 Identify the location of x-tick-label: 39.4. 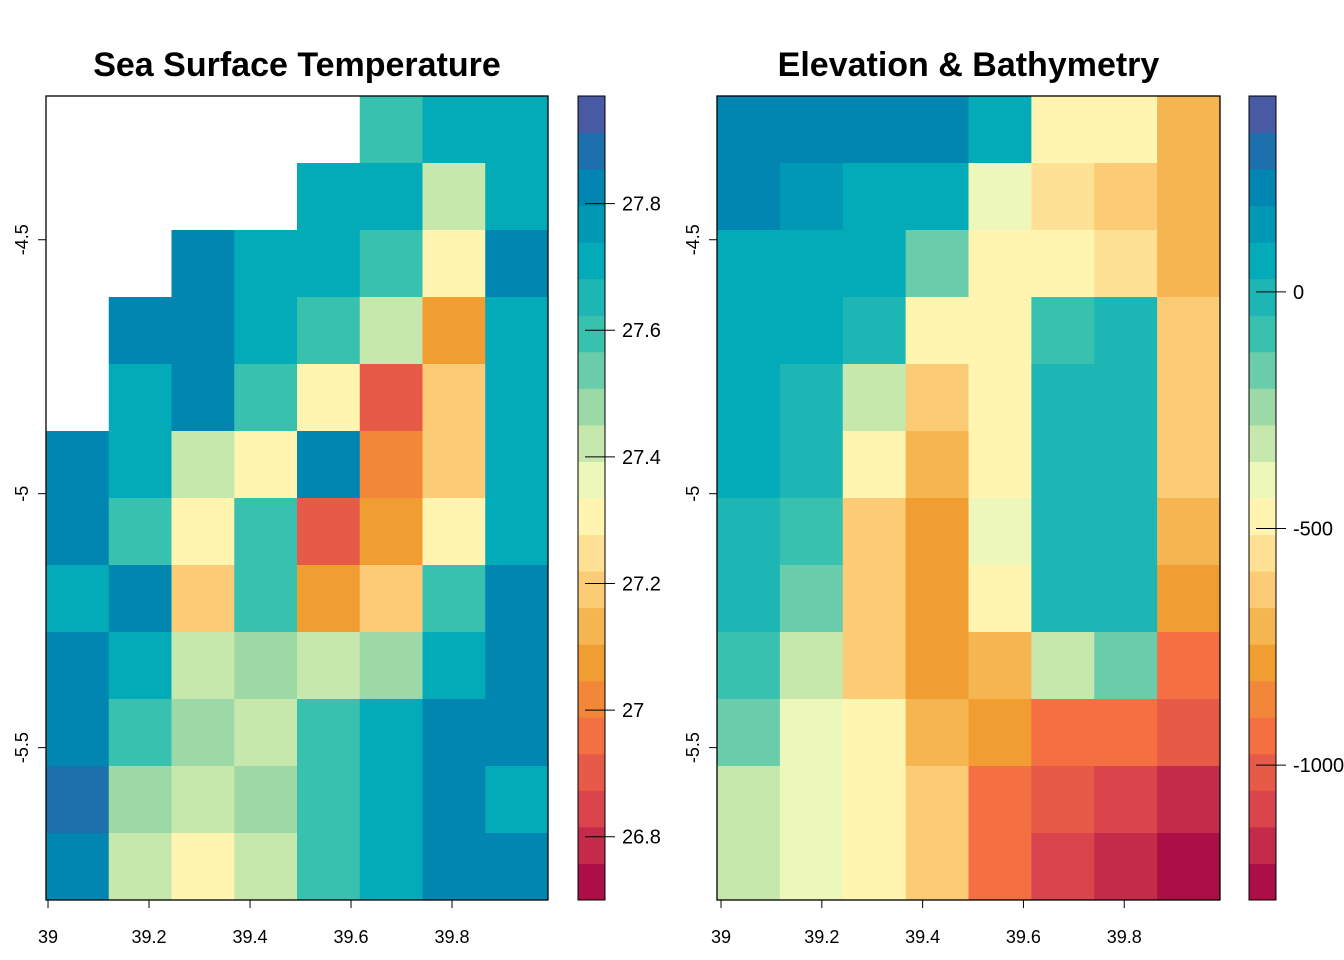
(922, 937).